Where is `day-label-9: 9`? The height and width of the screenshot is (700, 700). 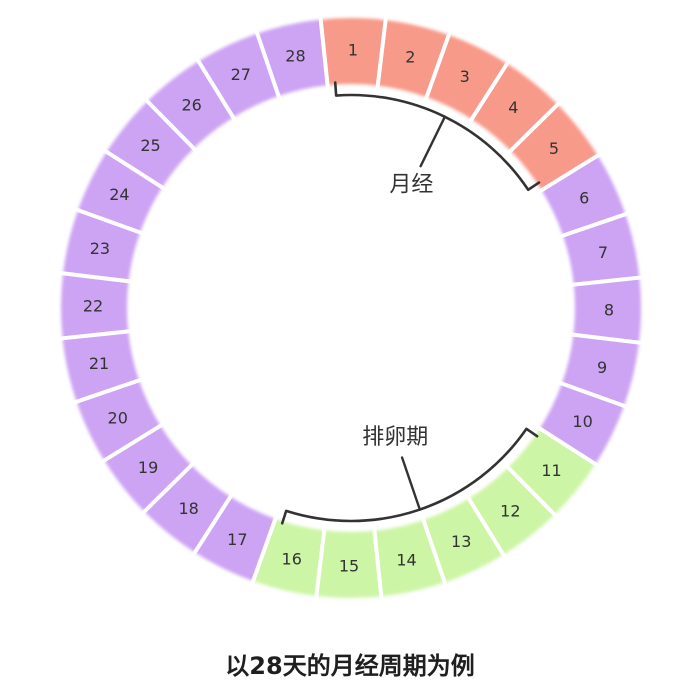 day-label-9: 9 is located at coordinates (602, 367).